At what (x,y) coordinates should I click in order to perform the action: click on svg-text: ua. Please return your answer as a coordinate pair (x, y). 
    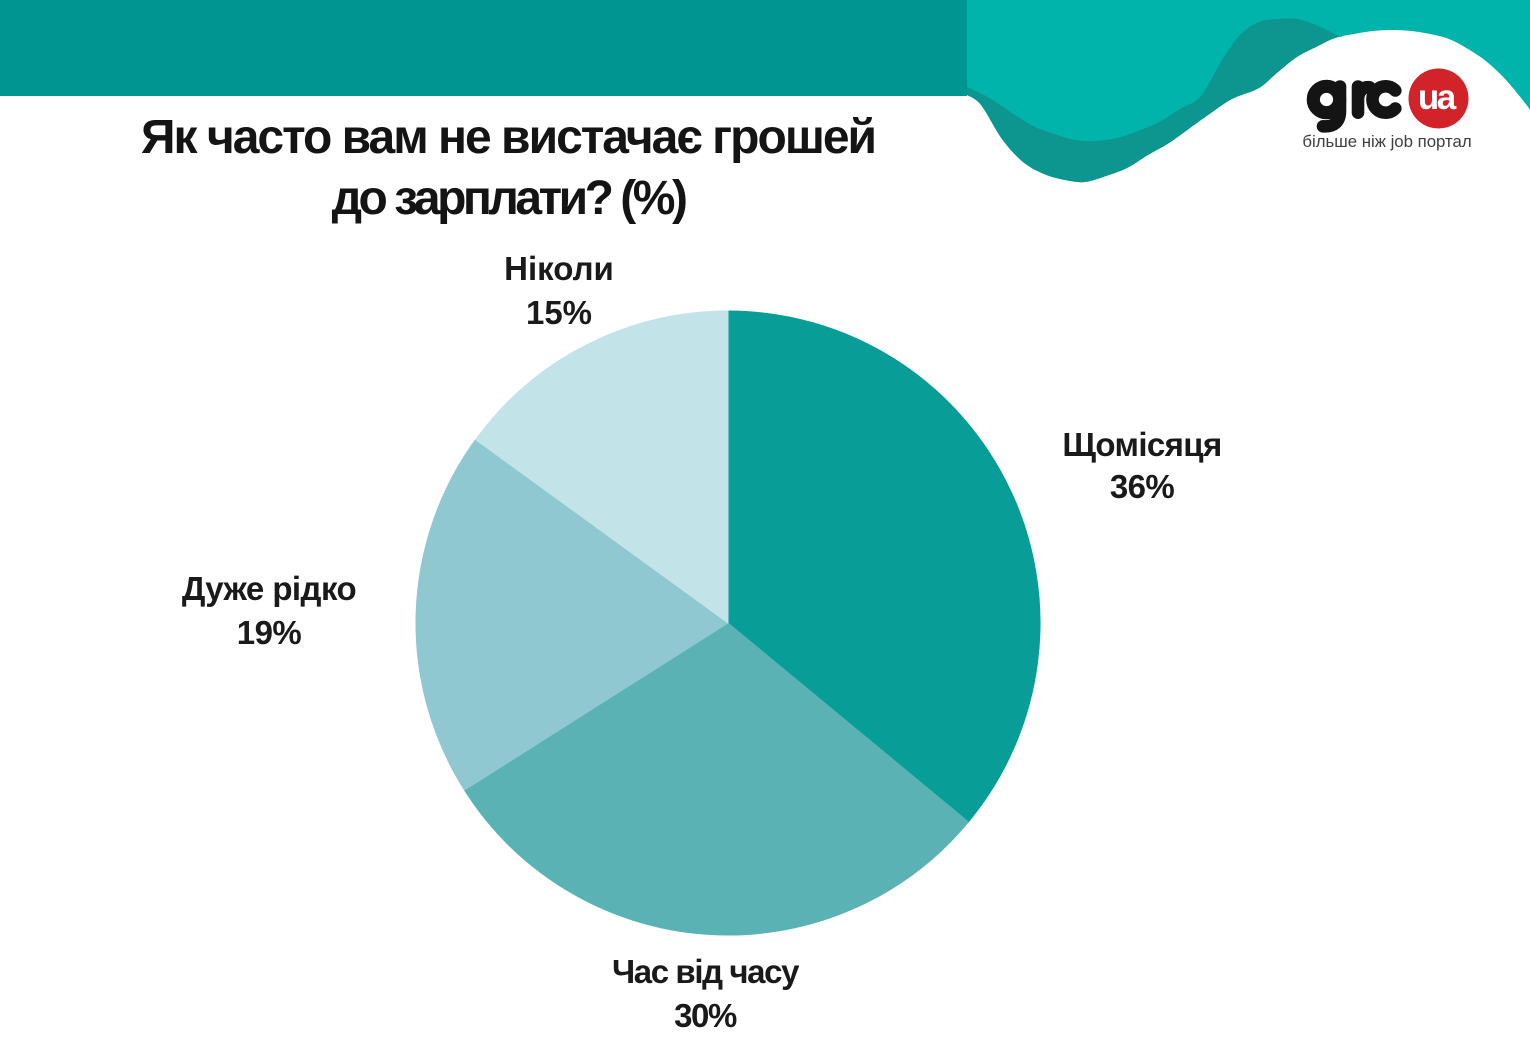
    Looking at the image, I should click on (1437, 97).